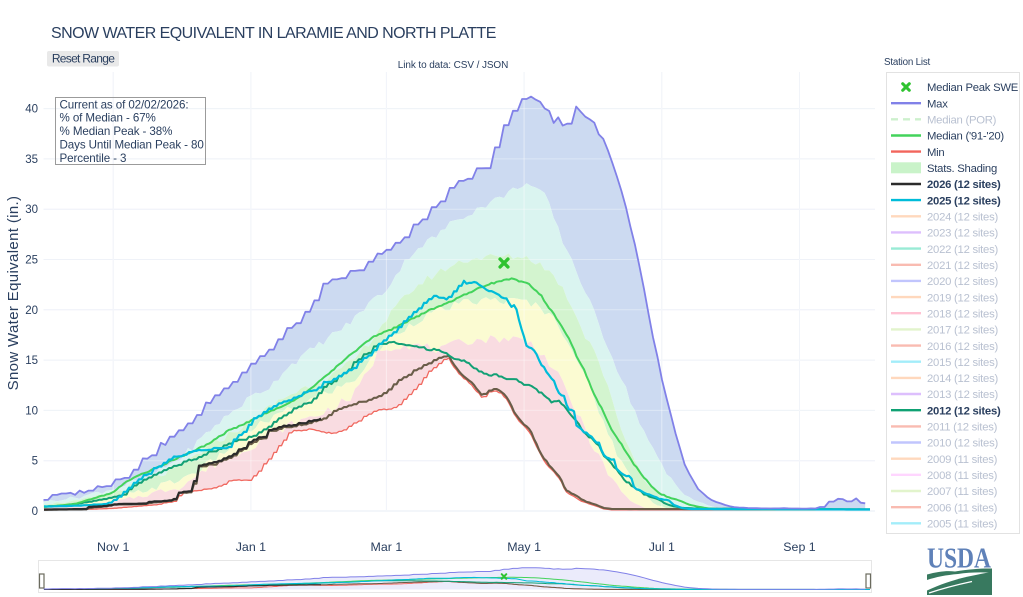 This screenshot has width=1023, height=597. What do you see at coordinates (962, 121) in the screenshot?
I see `svg-text: Median (POR)` at bounding box center [962, 121].